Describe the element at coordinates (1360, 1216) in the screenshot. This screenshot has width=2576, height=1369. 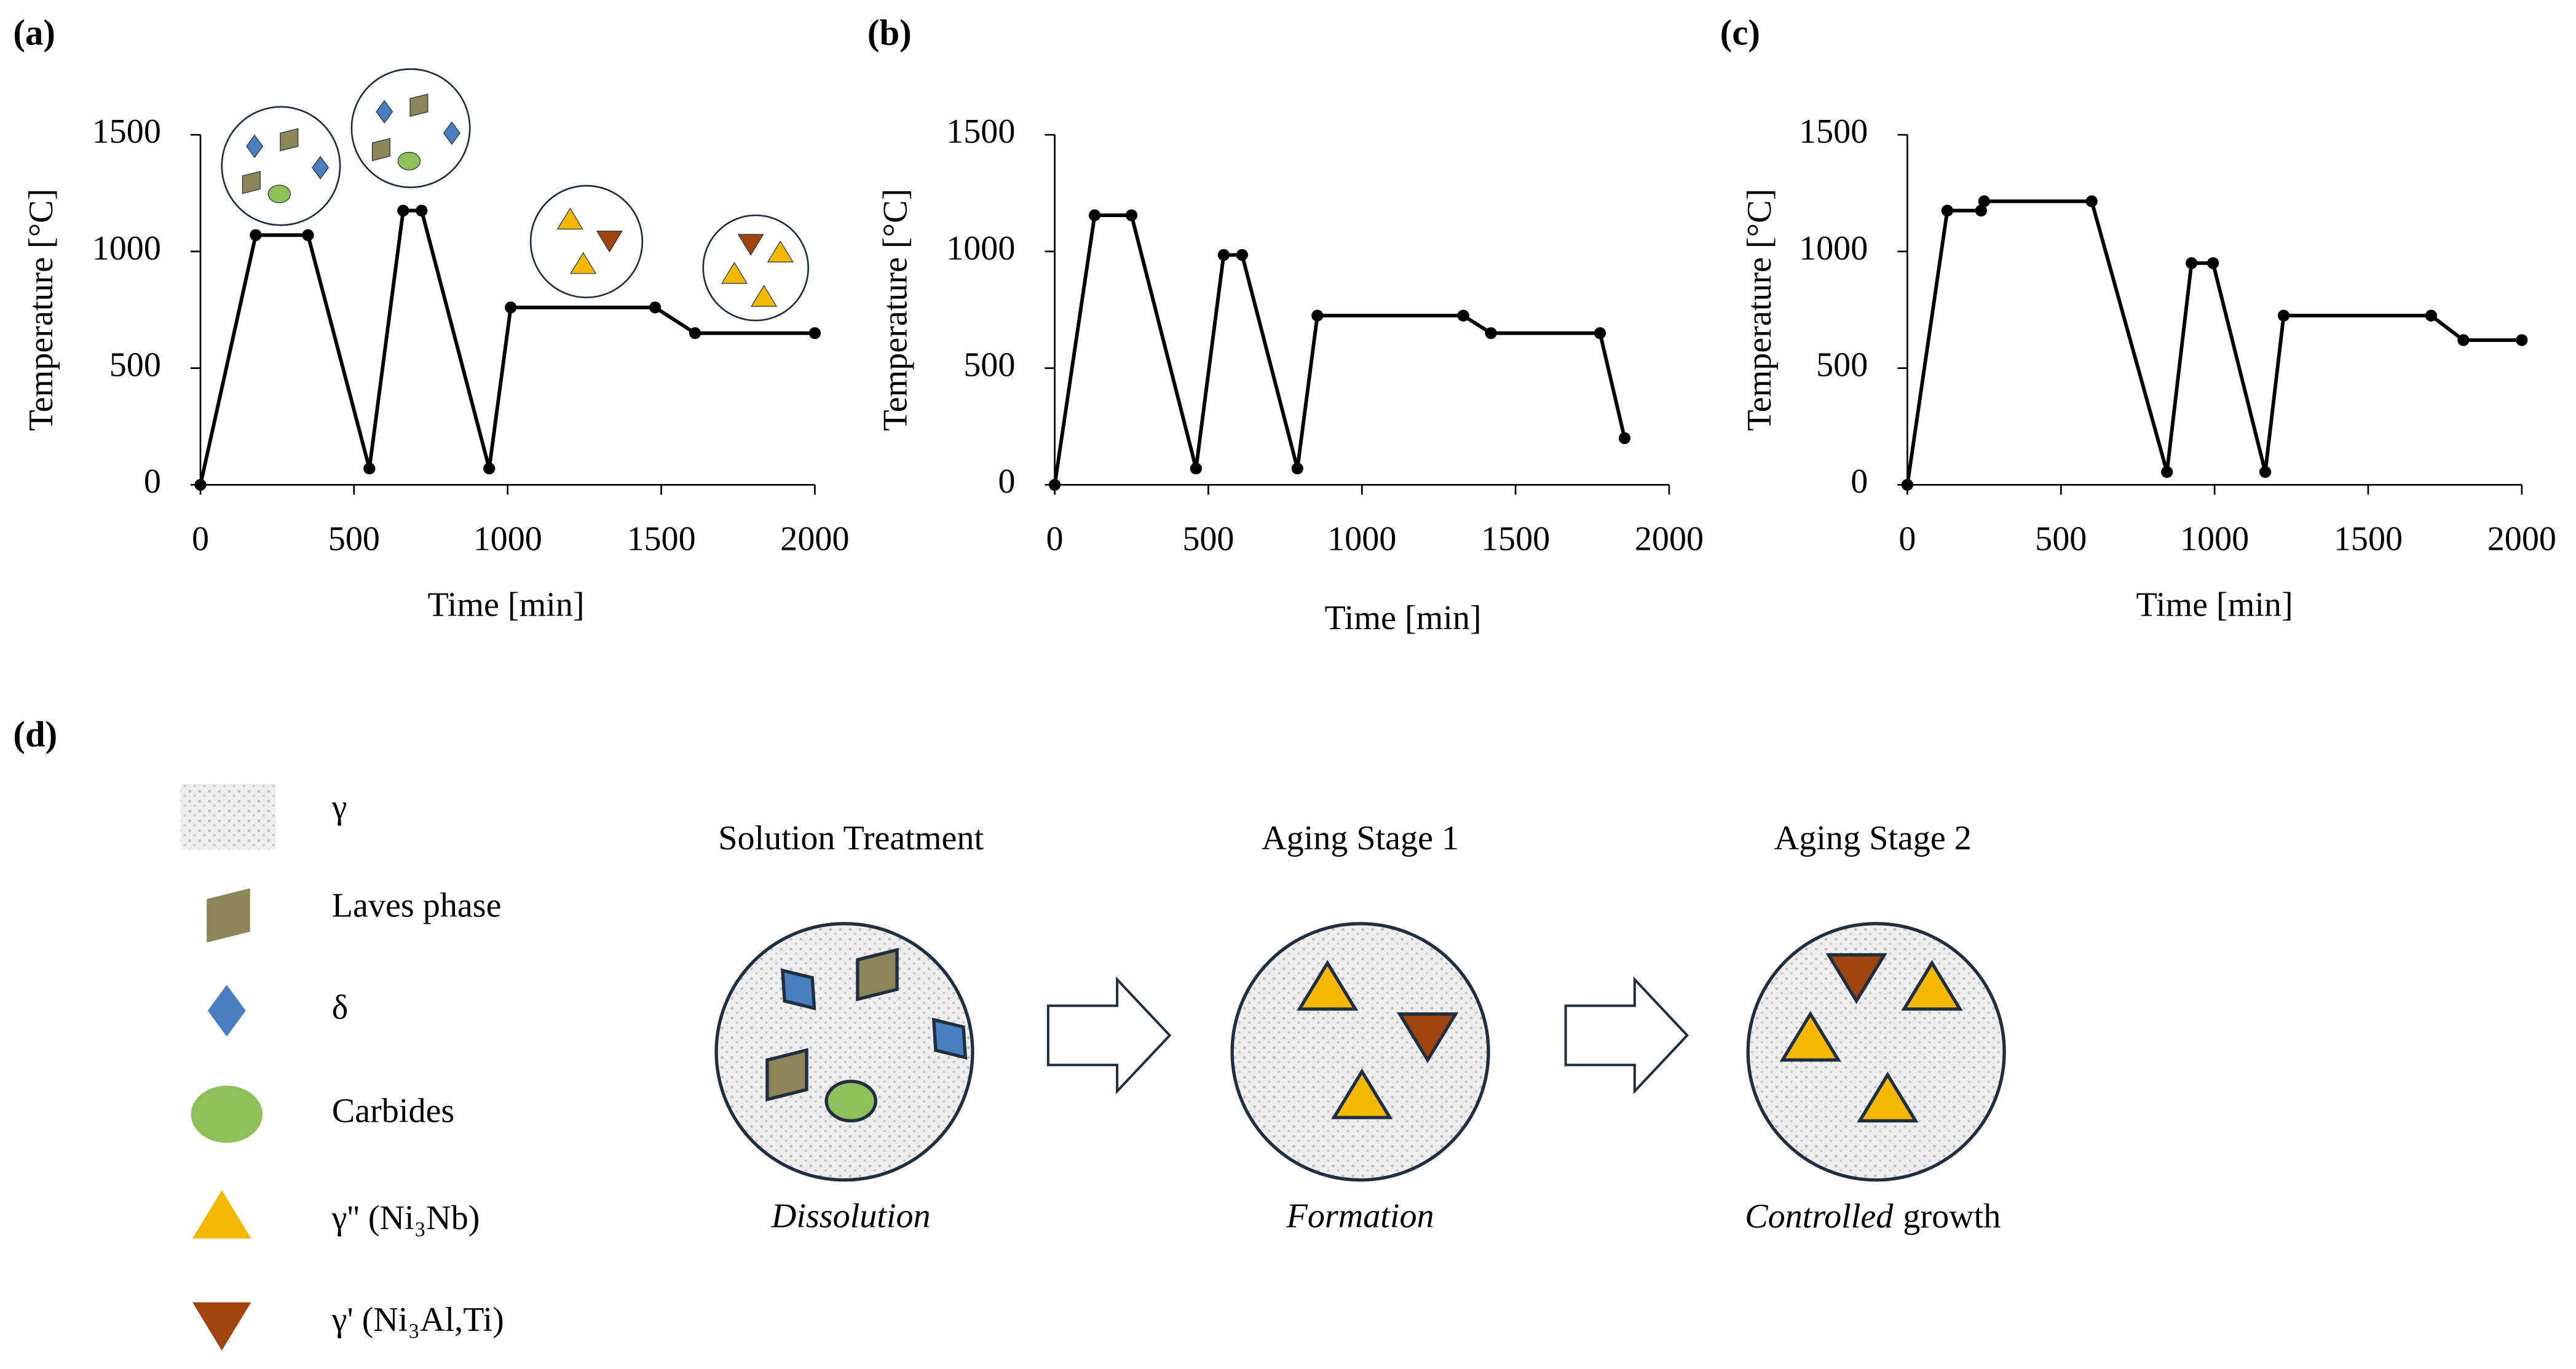
I see `stage-caption: Formation` at that location.